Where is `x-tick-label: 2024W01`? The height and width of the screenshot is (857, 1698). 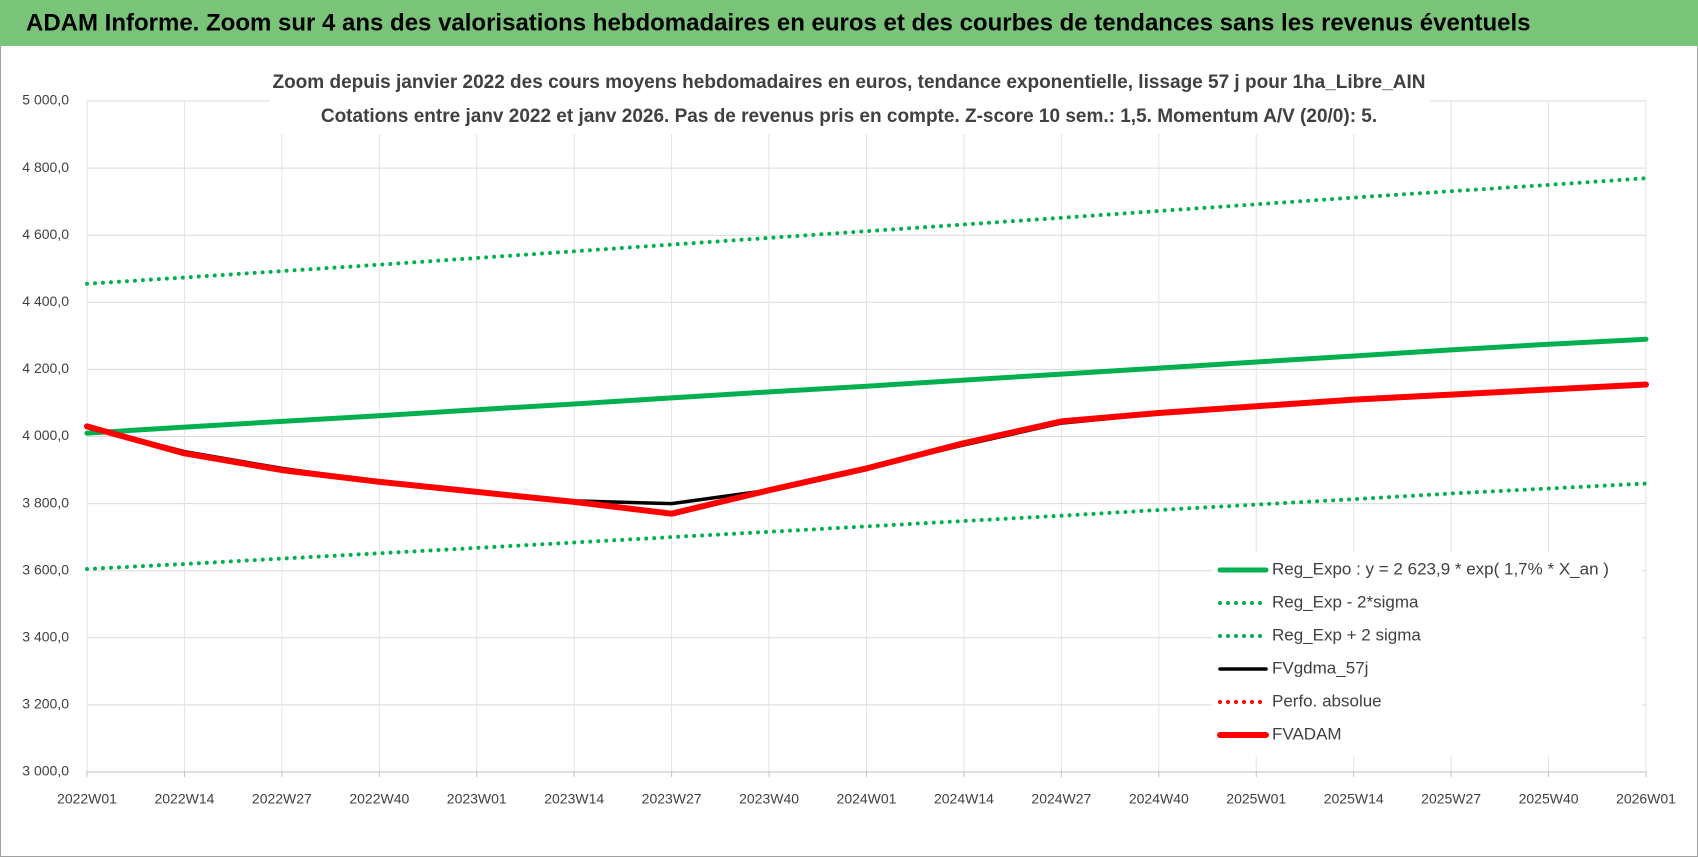
x-tick-label: 2024W01 is located at coordinates (867, 799).